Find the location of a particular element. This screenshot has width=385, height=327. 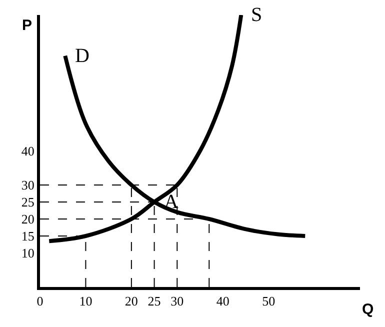

x-tick-label: 20 is located at coordinates (131, 301).